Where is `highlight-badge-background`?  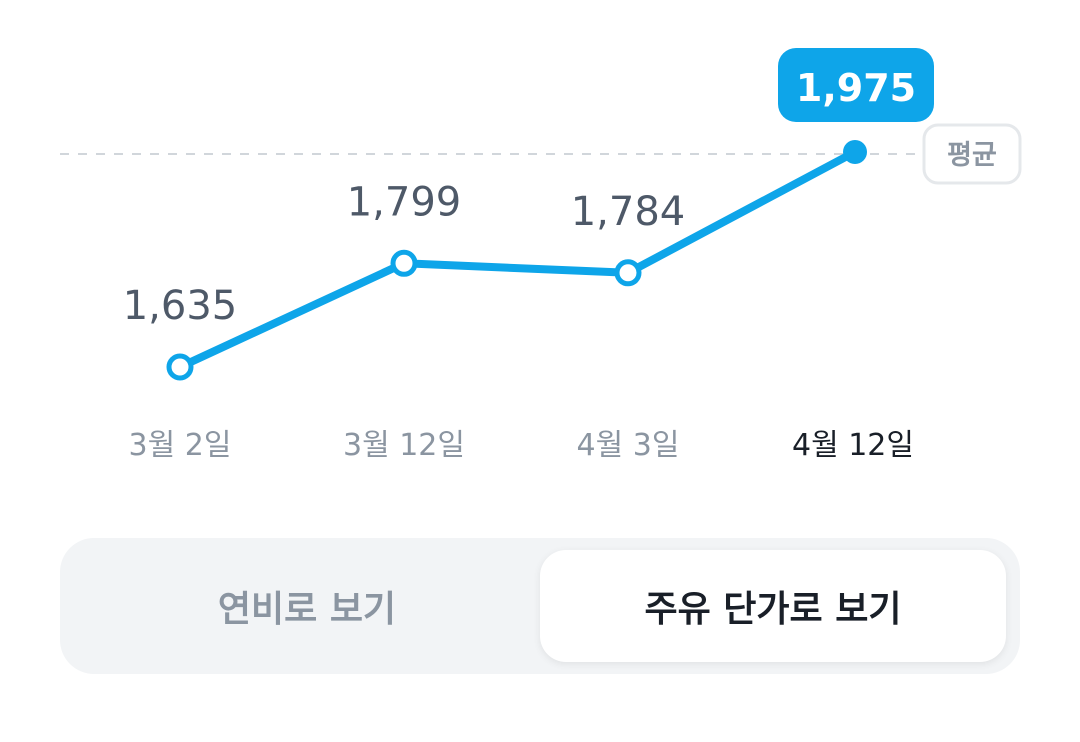
highlight-badge-background is located at coordinates (856, 85).